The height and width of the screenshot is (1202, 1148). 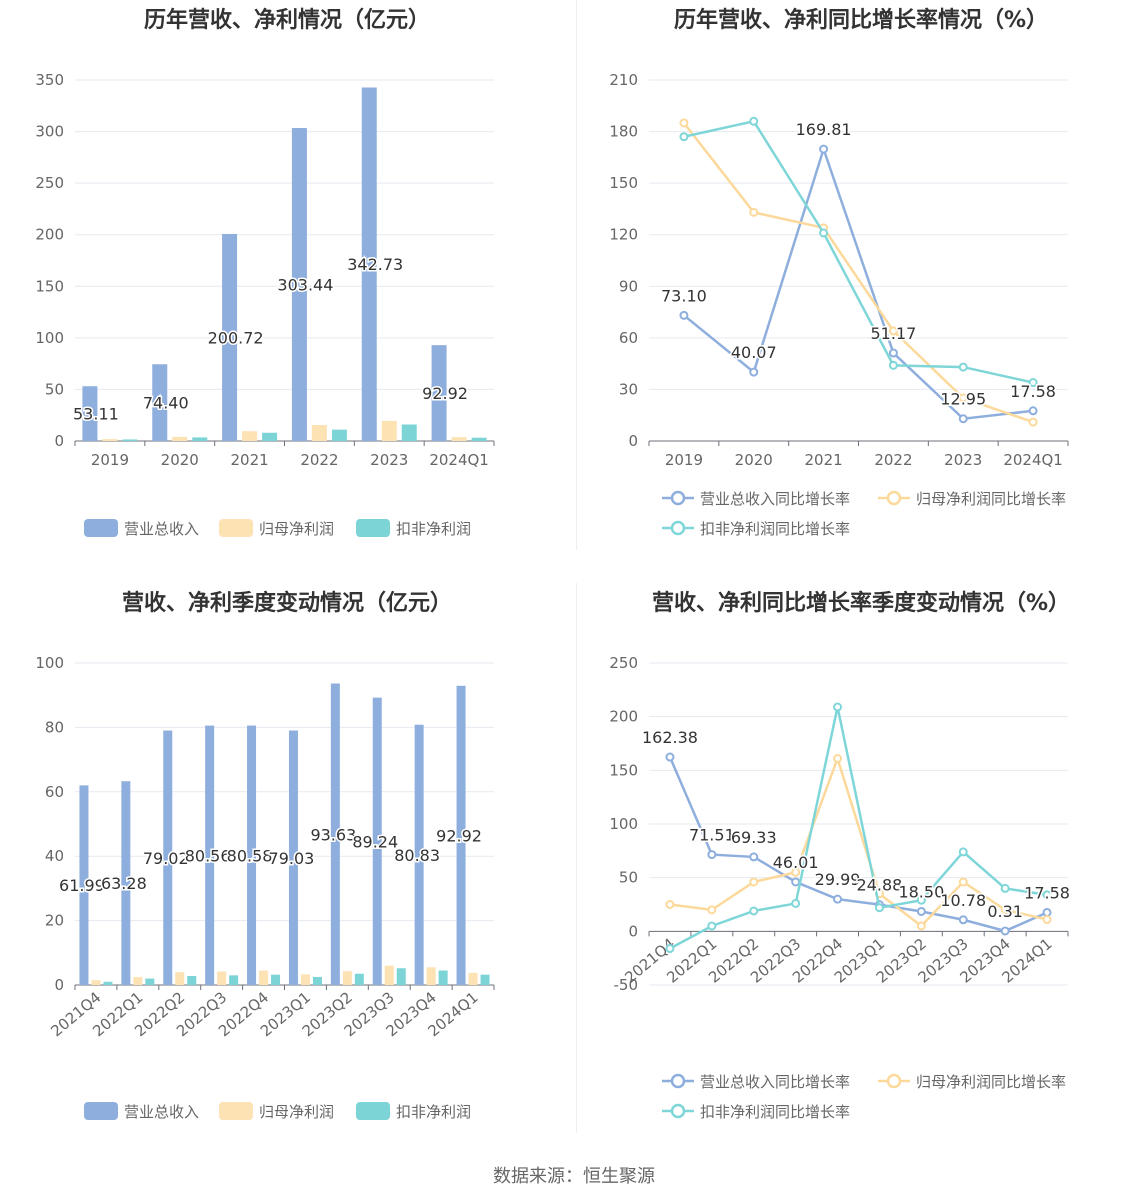 I want to click on data-label: 169.81, so click(x=824, y=129).